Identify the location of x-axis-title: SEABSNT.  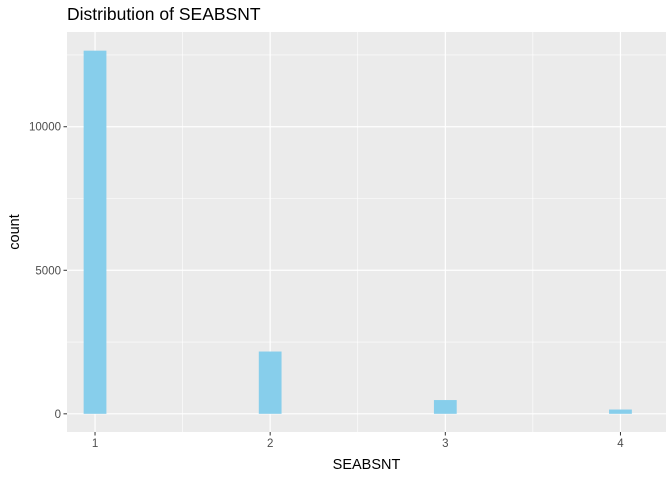
(367, 465).